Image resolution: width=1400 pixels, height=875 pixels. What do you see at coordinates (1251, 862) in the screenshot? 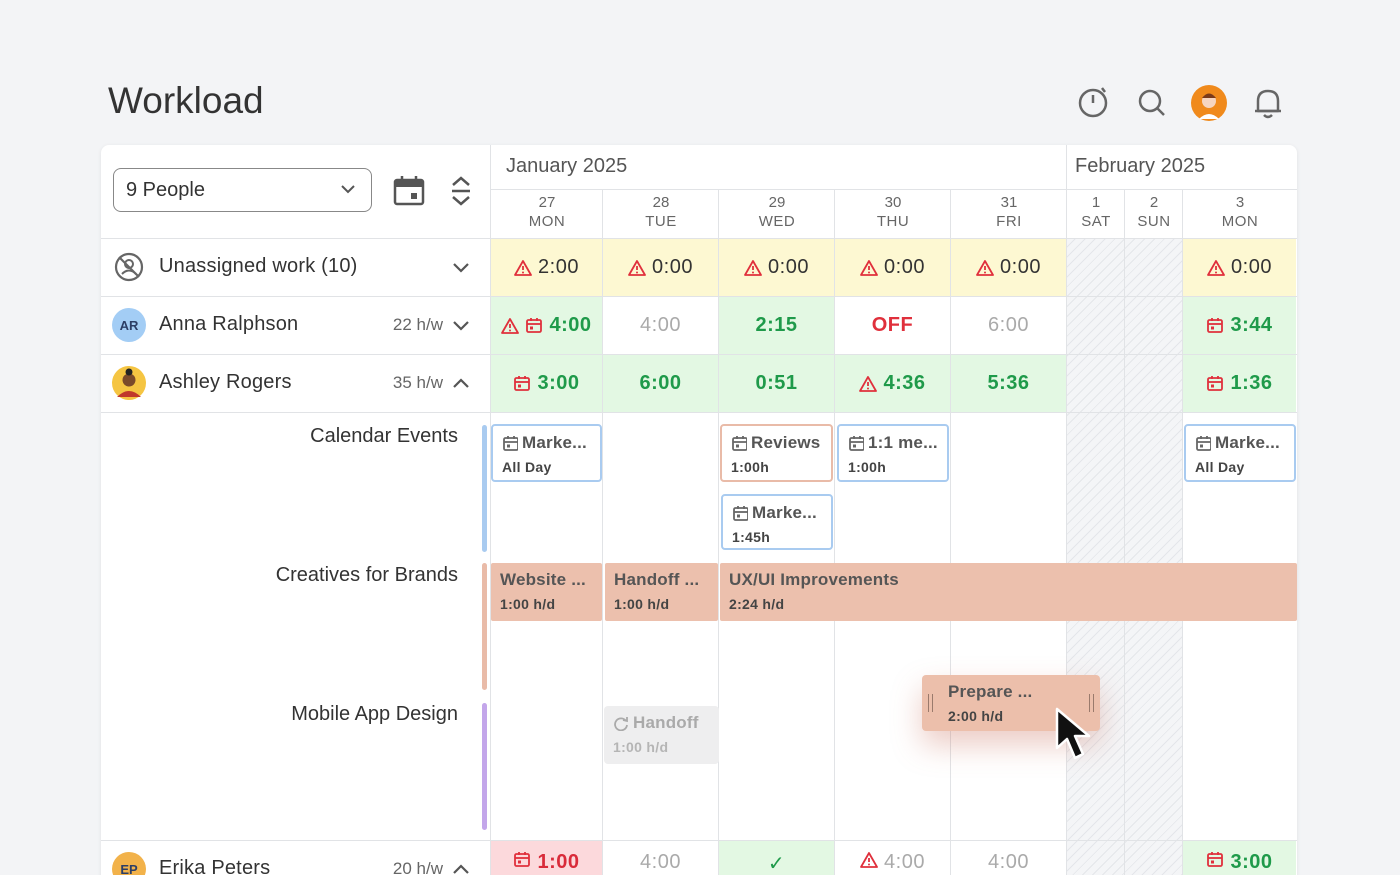
I see `cell-hours: 3:00` at bounding box center [1251, 862].